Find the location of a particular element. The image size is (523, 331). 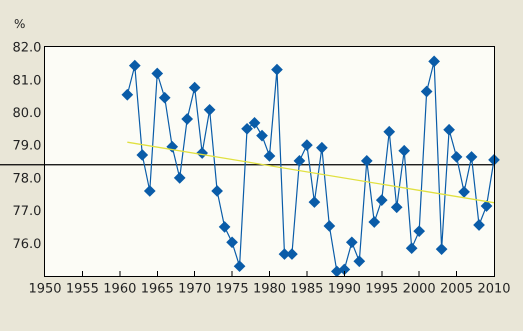

x-tick-label: 2005 is located at coordinates (457, 289).